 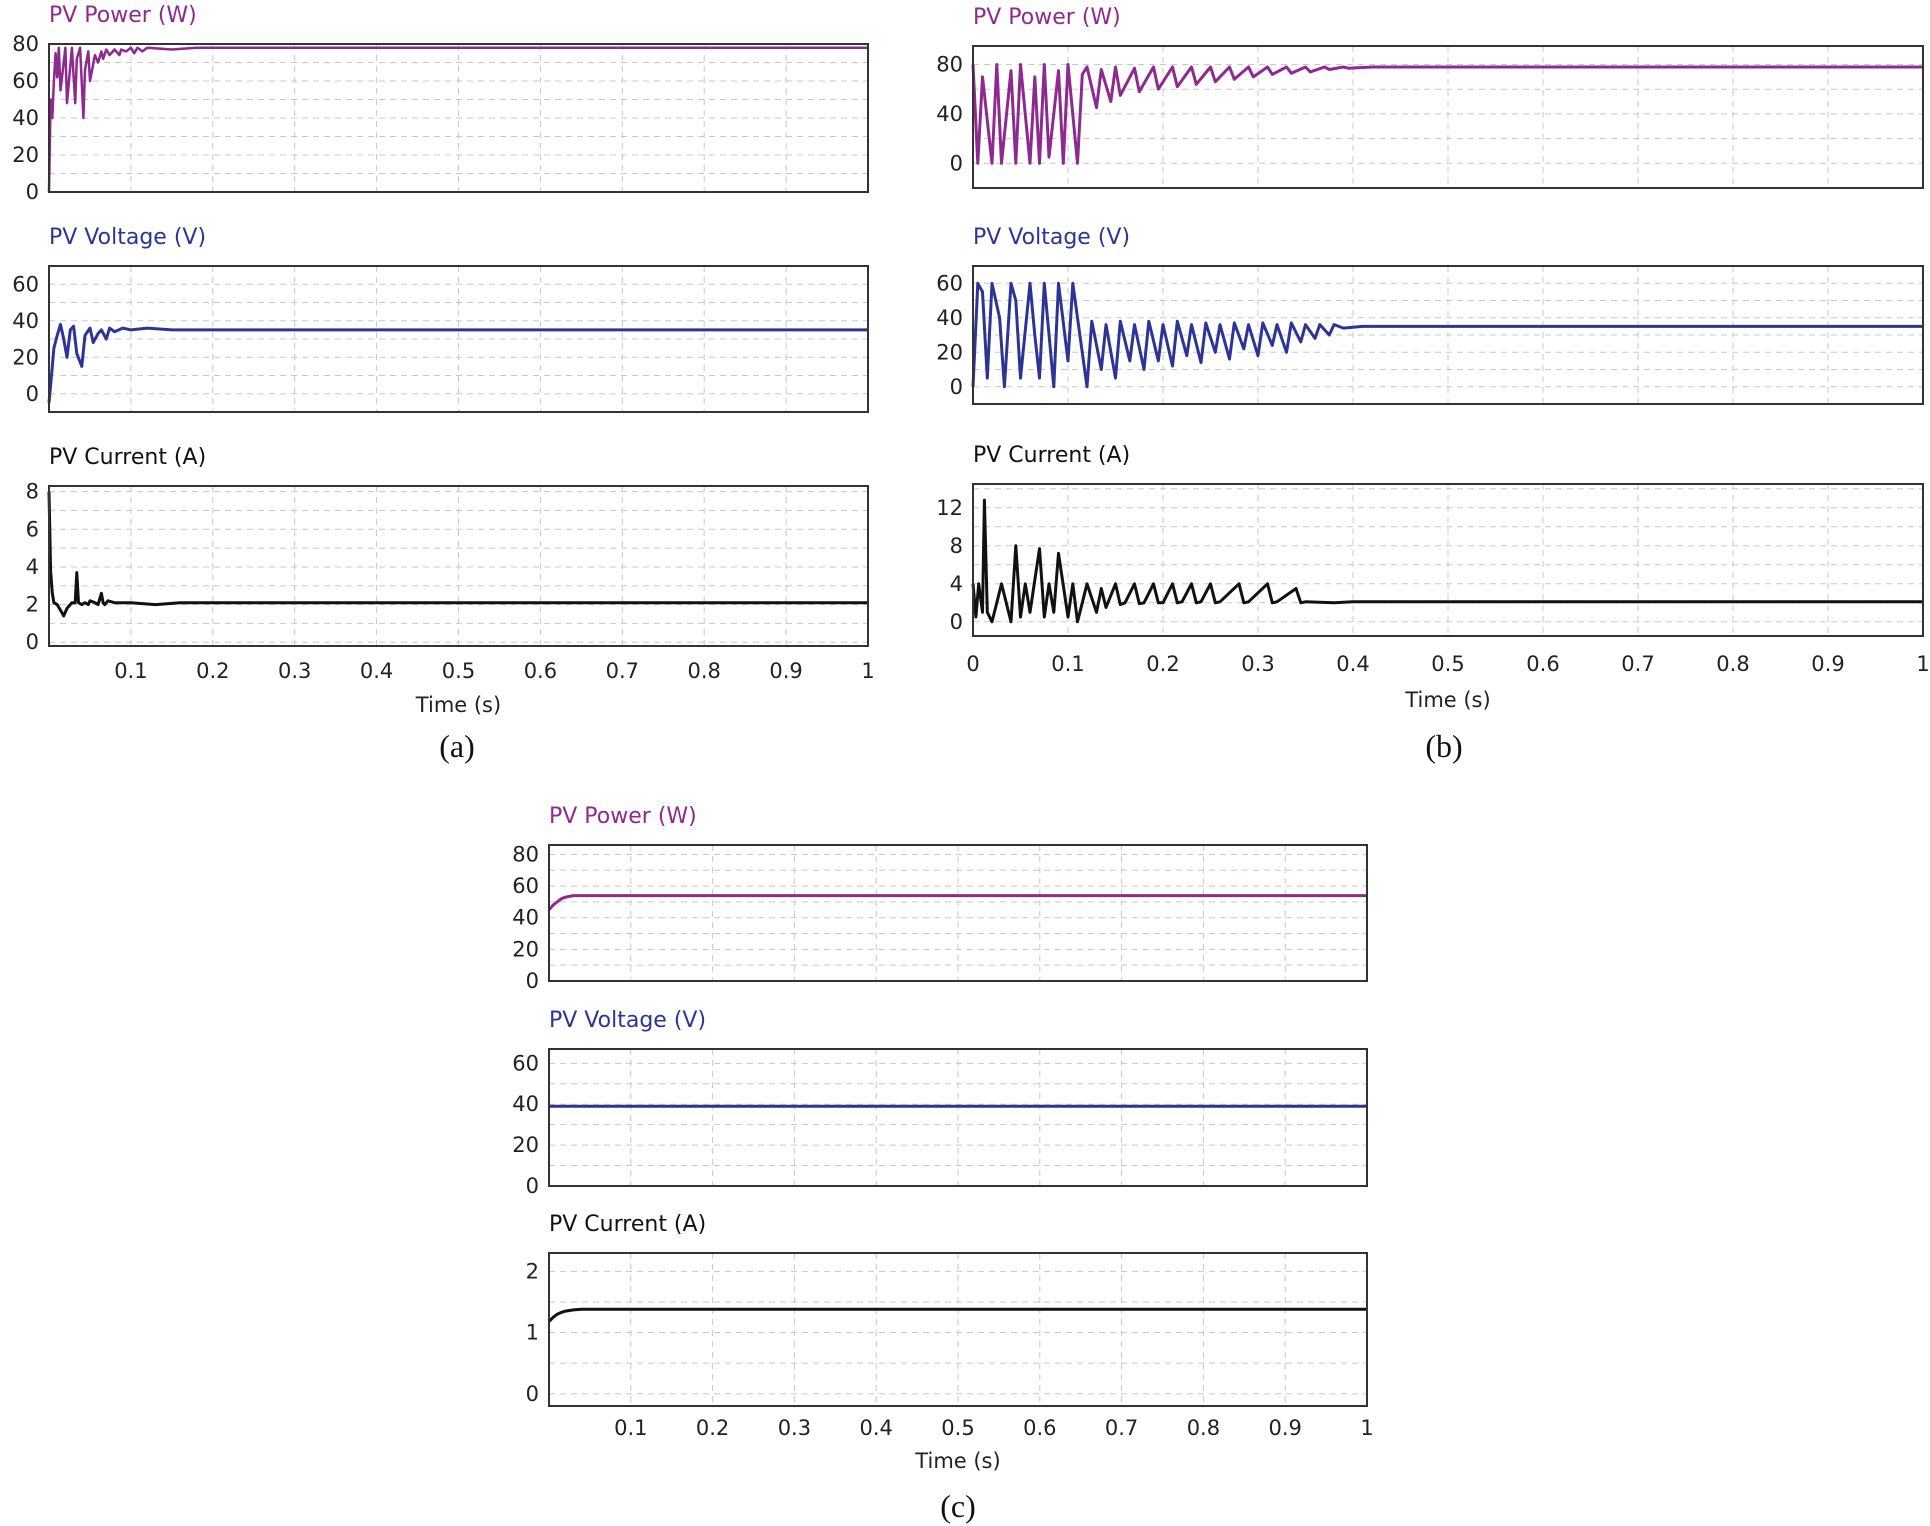 I want to click on panel-a-1: PV Power (W) 0 20 40 60 80, so click(x=440, y=103).